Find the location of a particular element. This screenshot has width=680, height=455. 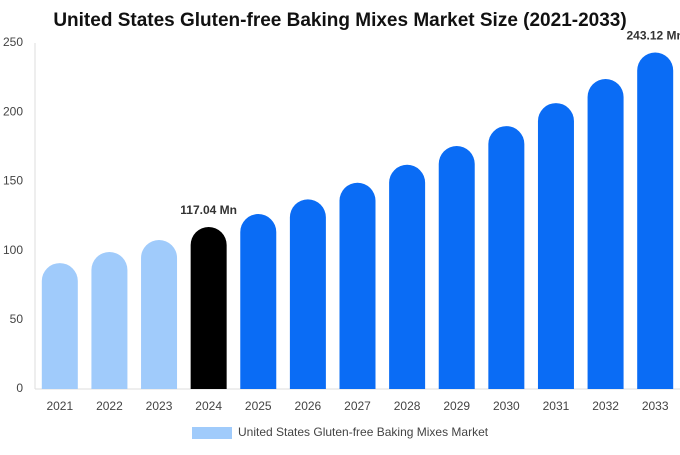

value-label: 117.04 Mn is located at coordinates (208, 210).